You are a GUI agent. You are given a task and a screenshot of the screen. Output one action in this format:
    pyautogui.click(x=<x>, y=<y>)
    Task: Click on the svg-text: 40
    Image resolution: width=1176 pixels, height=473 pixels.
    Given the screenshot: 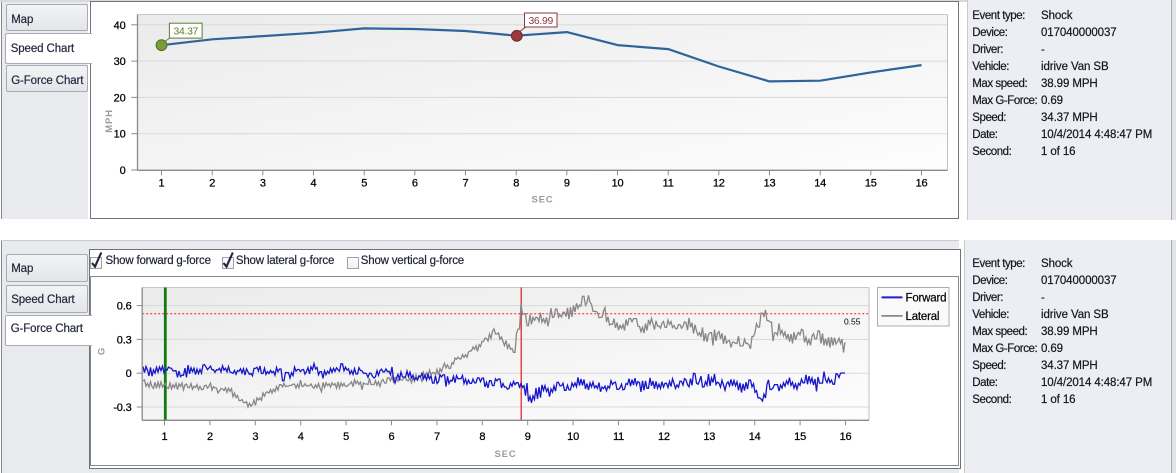 What is the action you would take?
    pyautogui.click(x=120, y=26)
    